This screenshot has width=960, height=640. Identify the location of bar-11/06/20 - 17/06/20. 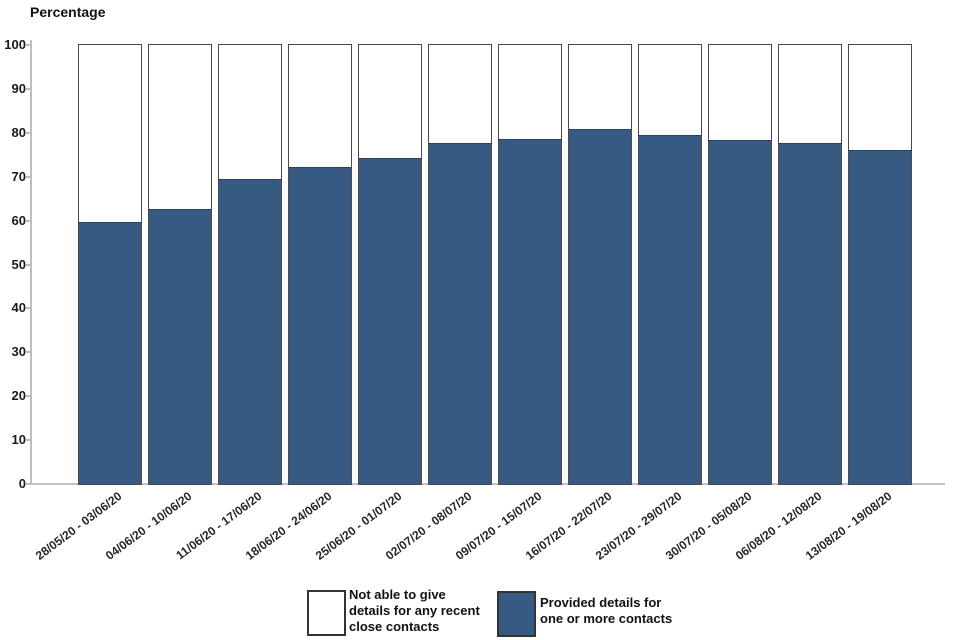
(250, 264).